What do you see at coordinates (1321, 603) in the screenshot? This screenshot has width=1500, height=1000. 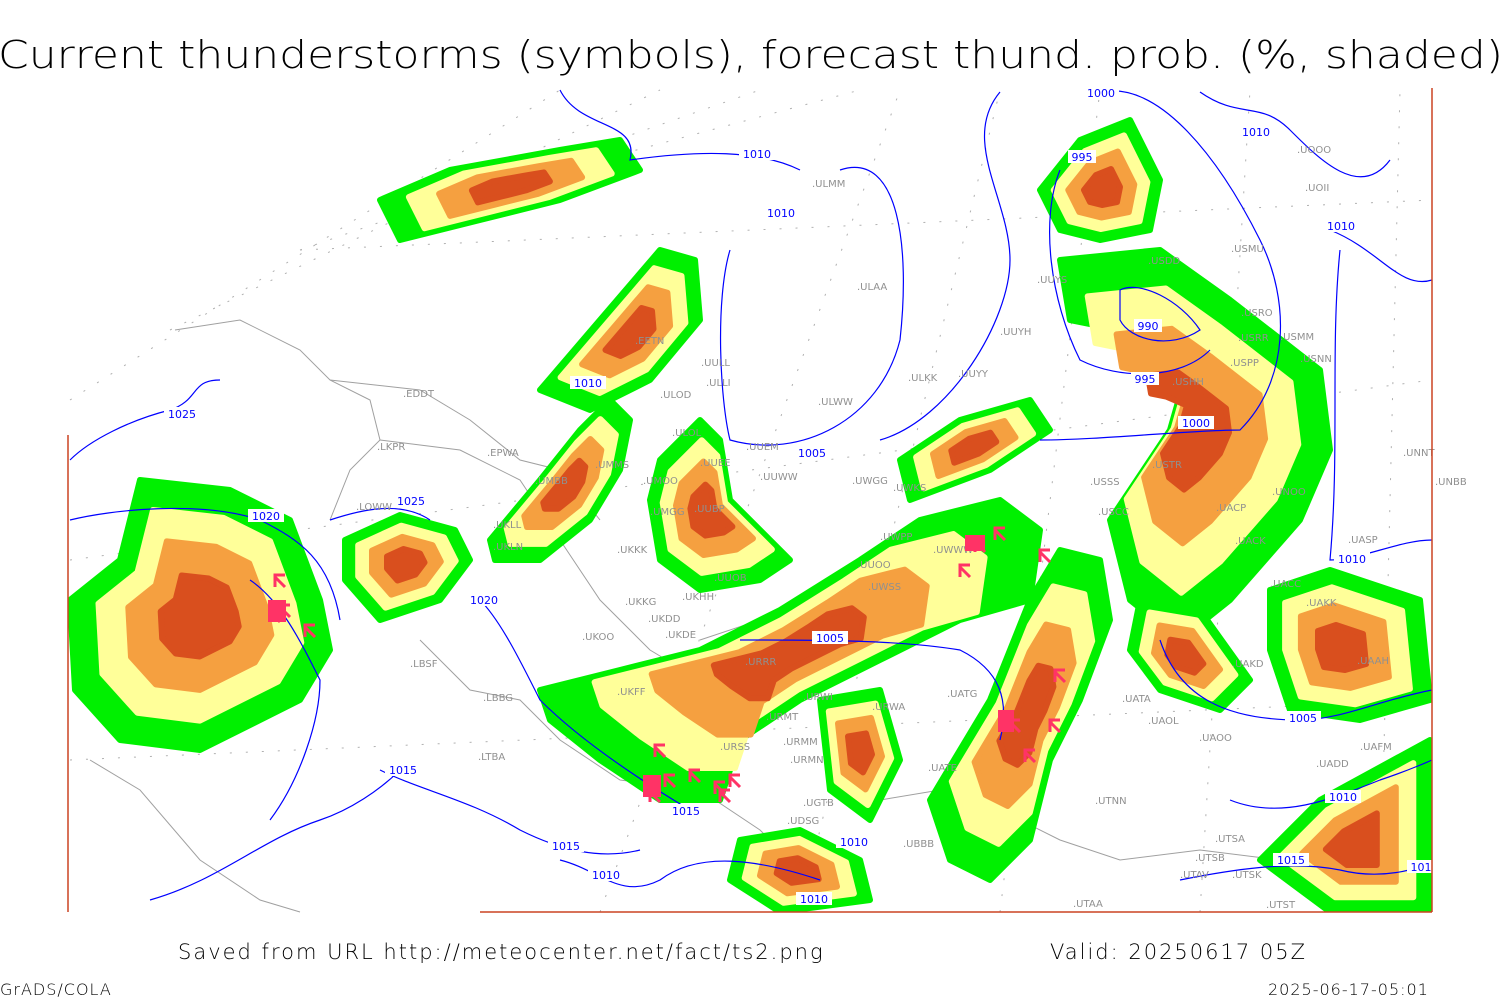 I see `station-label: .UAKK` at bounding box center [1321, 603].